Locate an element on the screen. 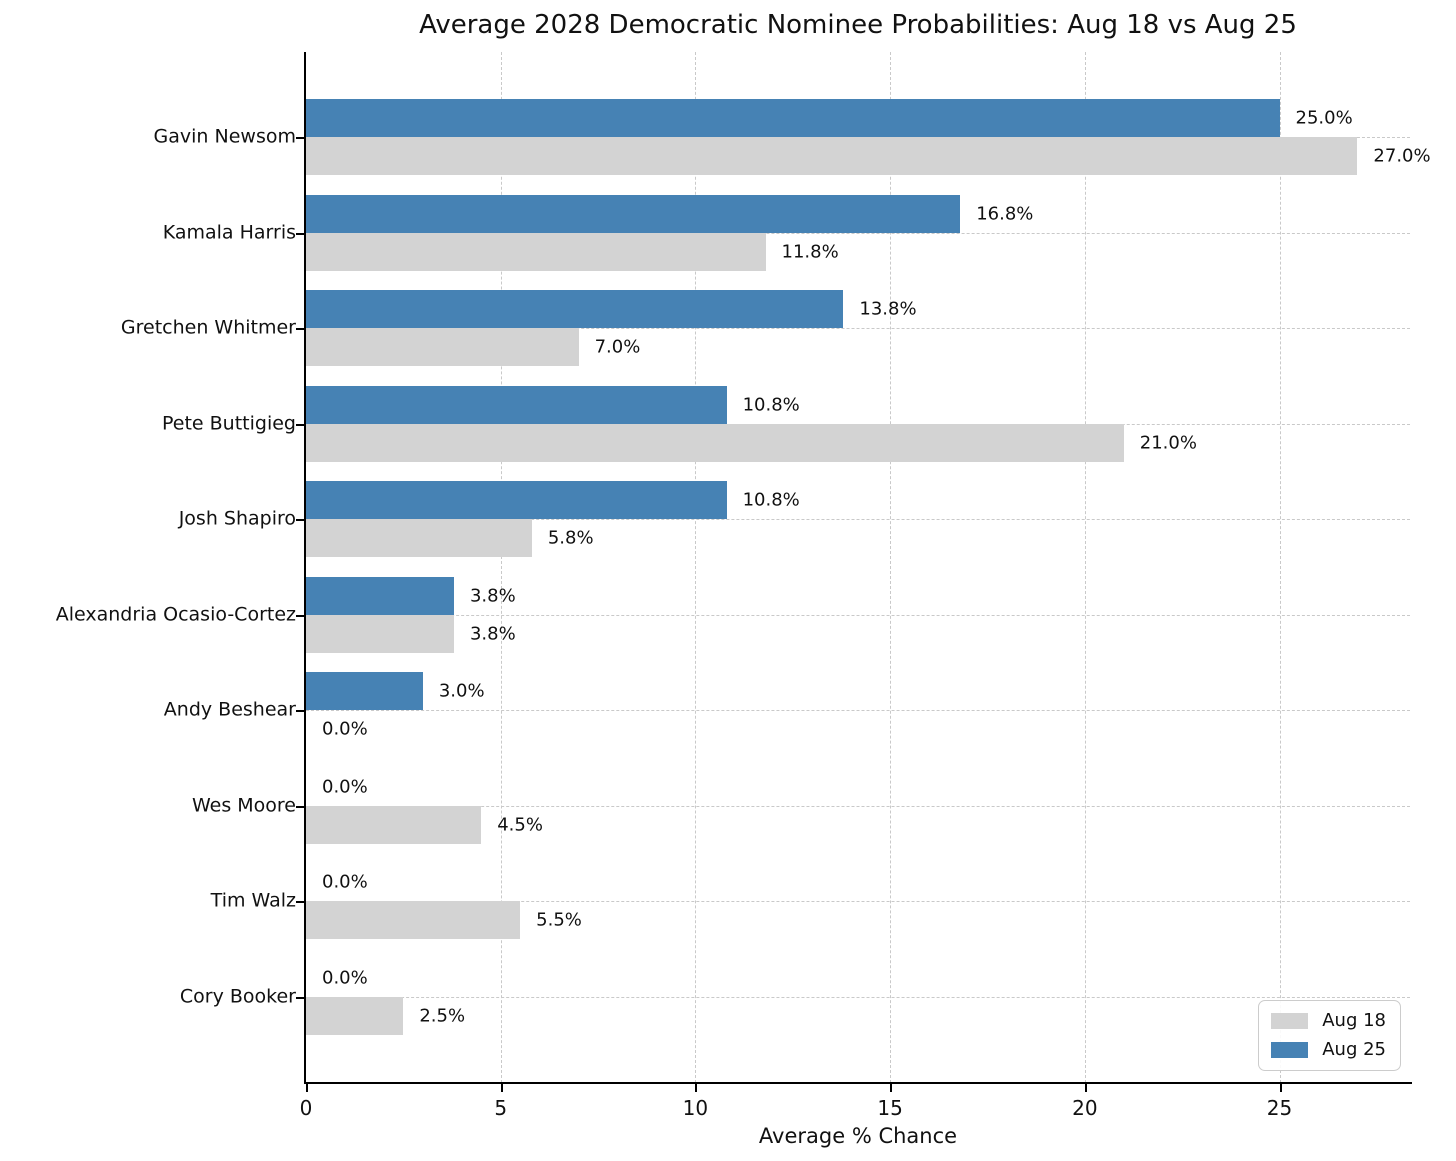 Image resolution: width=1456 pixels, height=1161 pixels. bar-value-aug-25-alexandria-ocasio-cortez: 3.8% is located at coordinates (492, 596).